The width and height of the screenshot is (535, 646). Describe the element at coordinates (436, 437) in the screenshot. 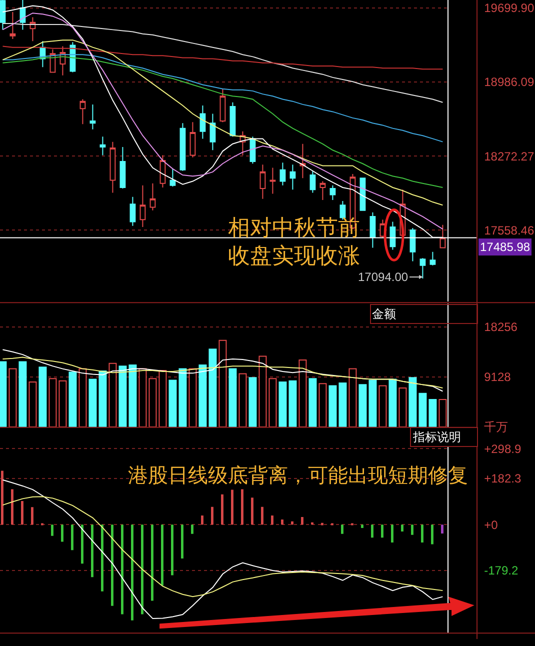

I see `annotation: 指标说明` at that location.